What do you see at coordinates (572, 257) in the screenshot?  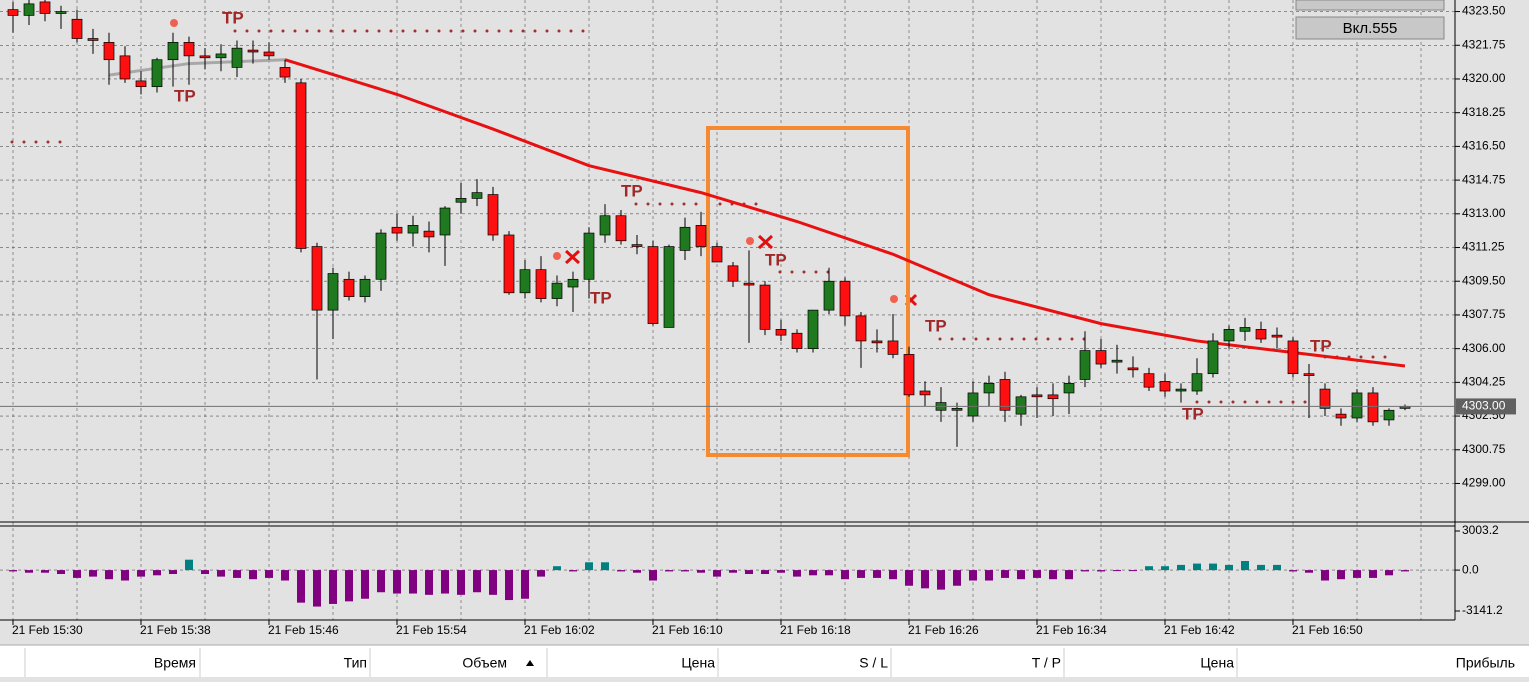 I see `close-cross` at bounding box center [572, 257].